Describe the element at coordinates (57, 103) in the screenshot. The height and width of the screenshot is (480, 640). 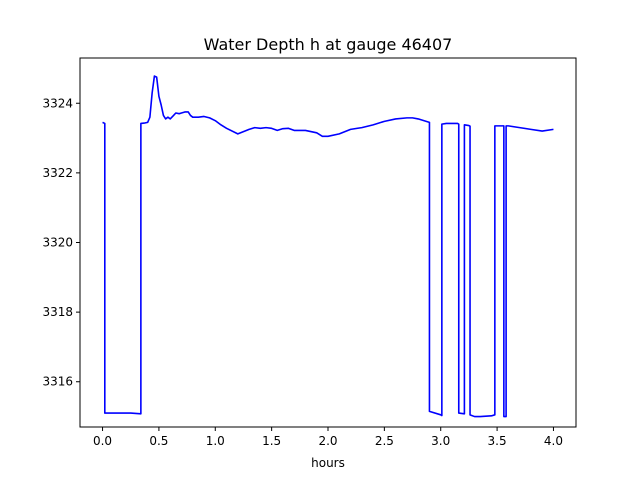
I see `y-tick-label: 3324` at that location.